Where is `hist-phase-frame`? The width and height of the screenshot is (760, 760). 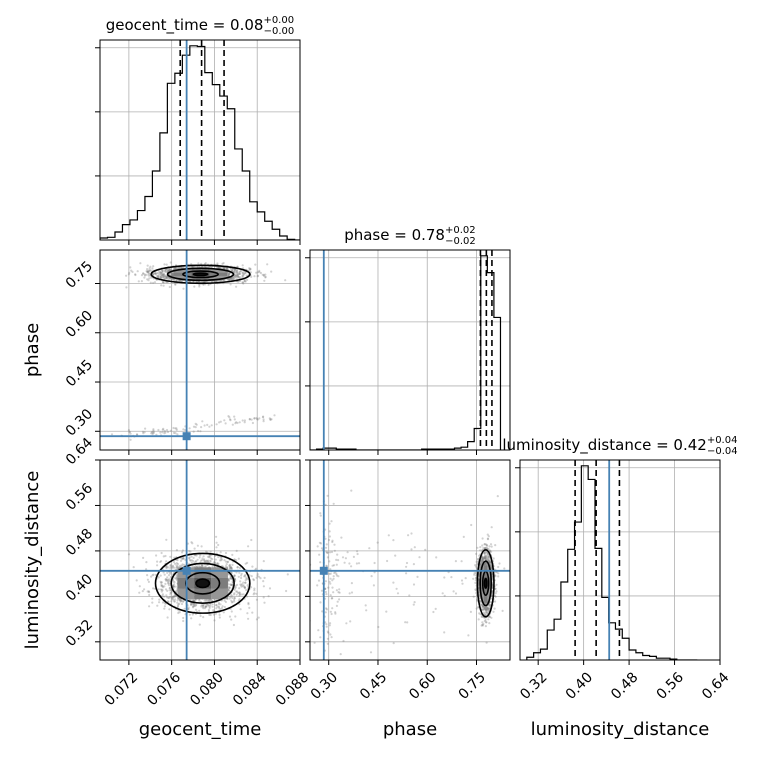 hist-phase-frame is located at coordinates (410, 350).